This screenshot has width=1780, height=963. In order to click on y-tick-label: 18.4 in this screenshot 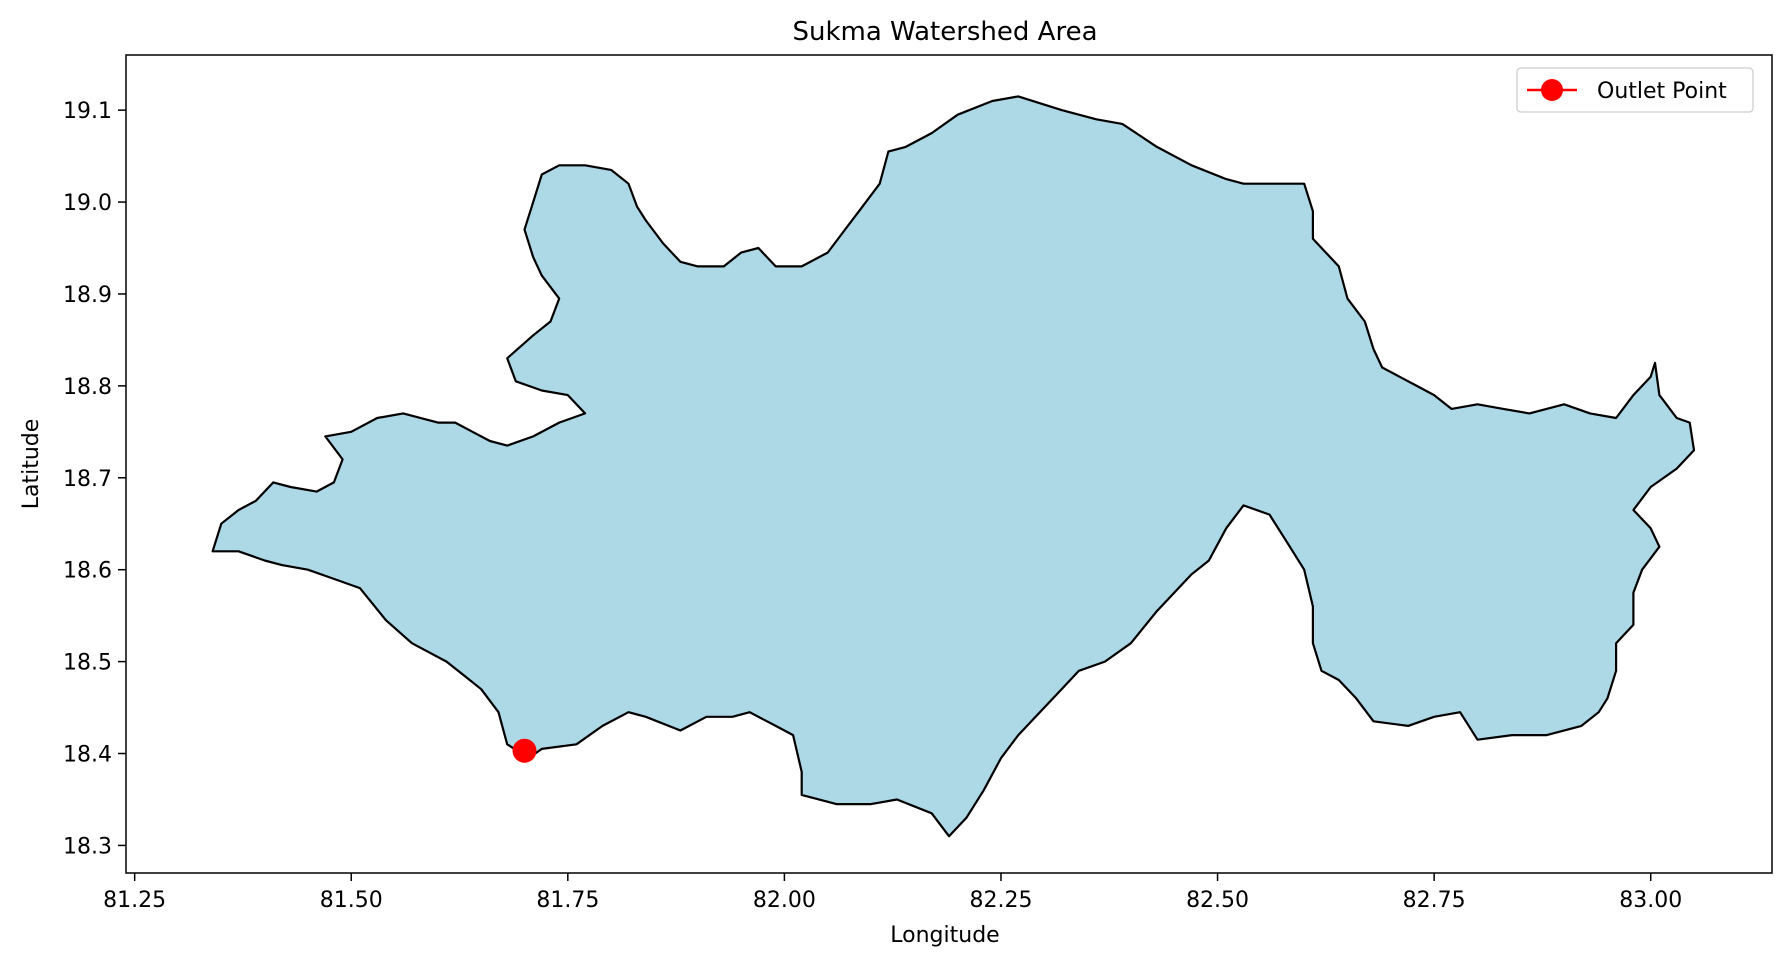, I will do `click(87, 755)`.